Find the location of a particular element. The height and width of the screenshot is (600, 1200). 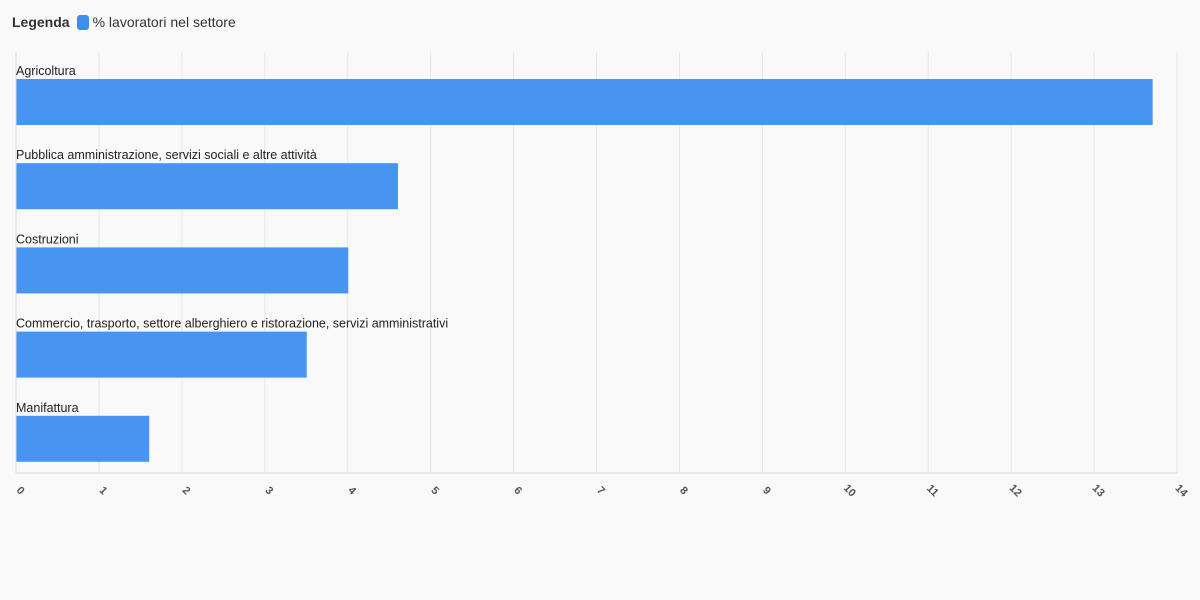

legend-title: Legenda is located at coordinates (41, 22).